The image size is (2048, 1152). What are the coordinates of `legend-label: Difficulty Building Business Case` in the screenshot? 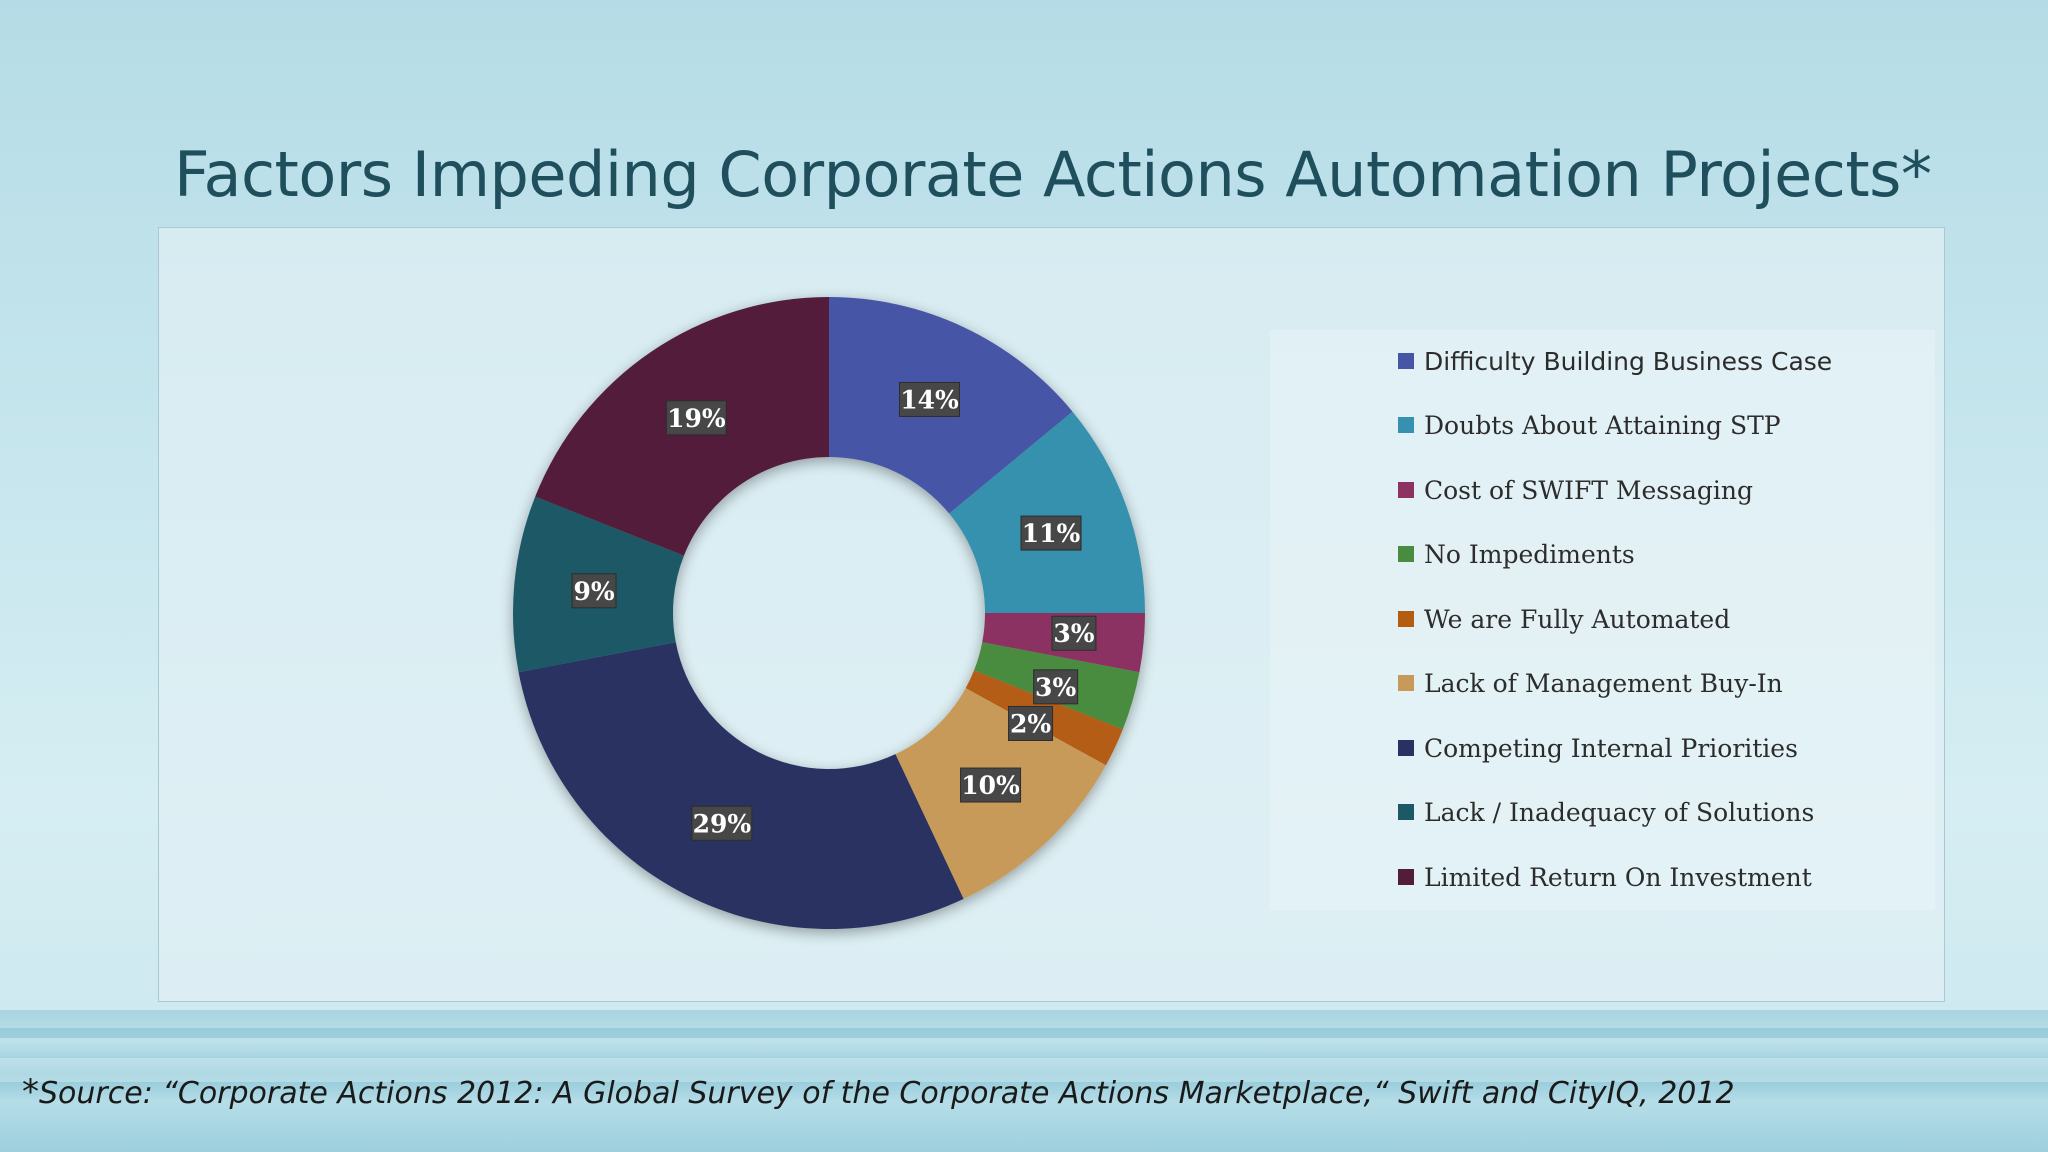 It's located at (1628, 361).